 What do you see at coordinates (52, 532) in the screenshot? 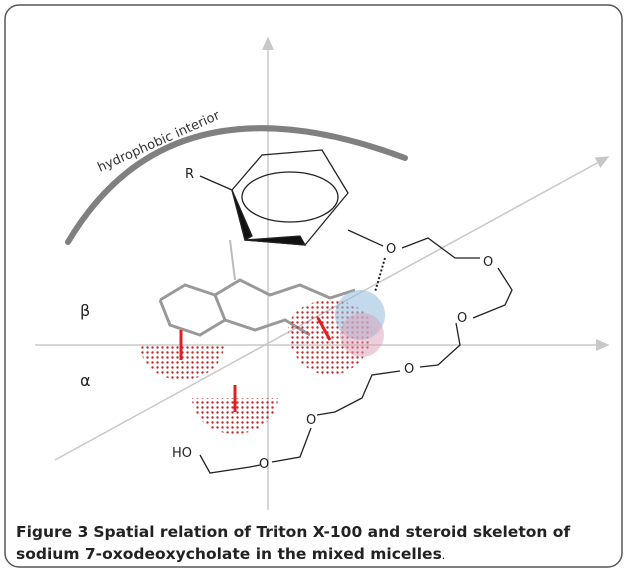
I see `caption-label: Figure 3` at bounding box center [52, 532].